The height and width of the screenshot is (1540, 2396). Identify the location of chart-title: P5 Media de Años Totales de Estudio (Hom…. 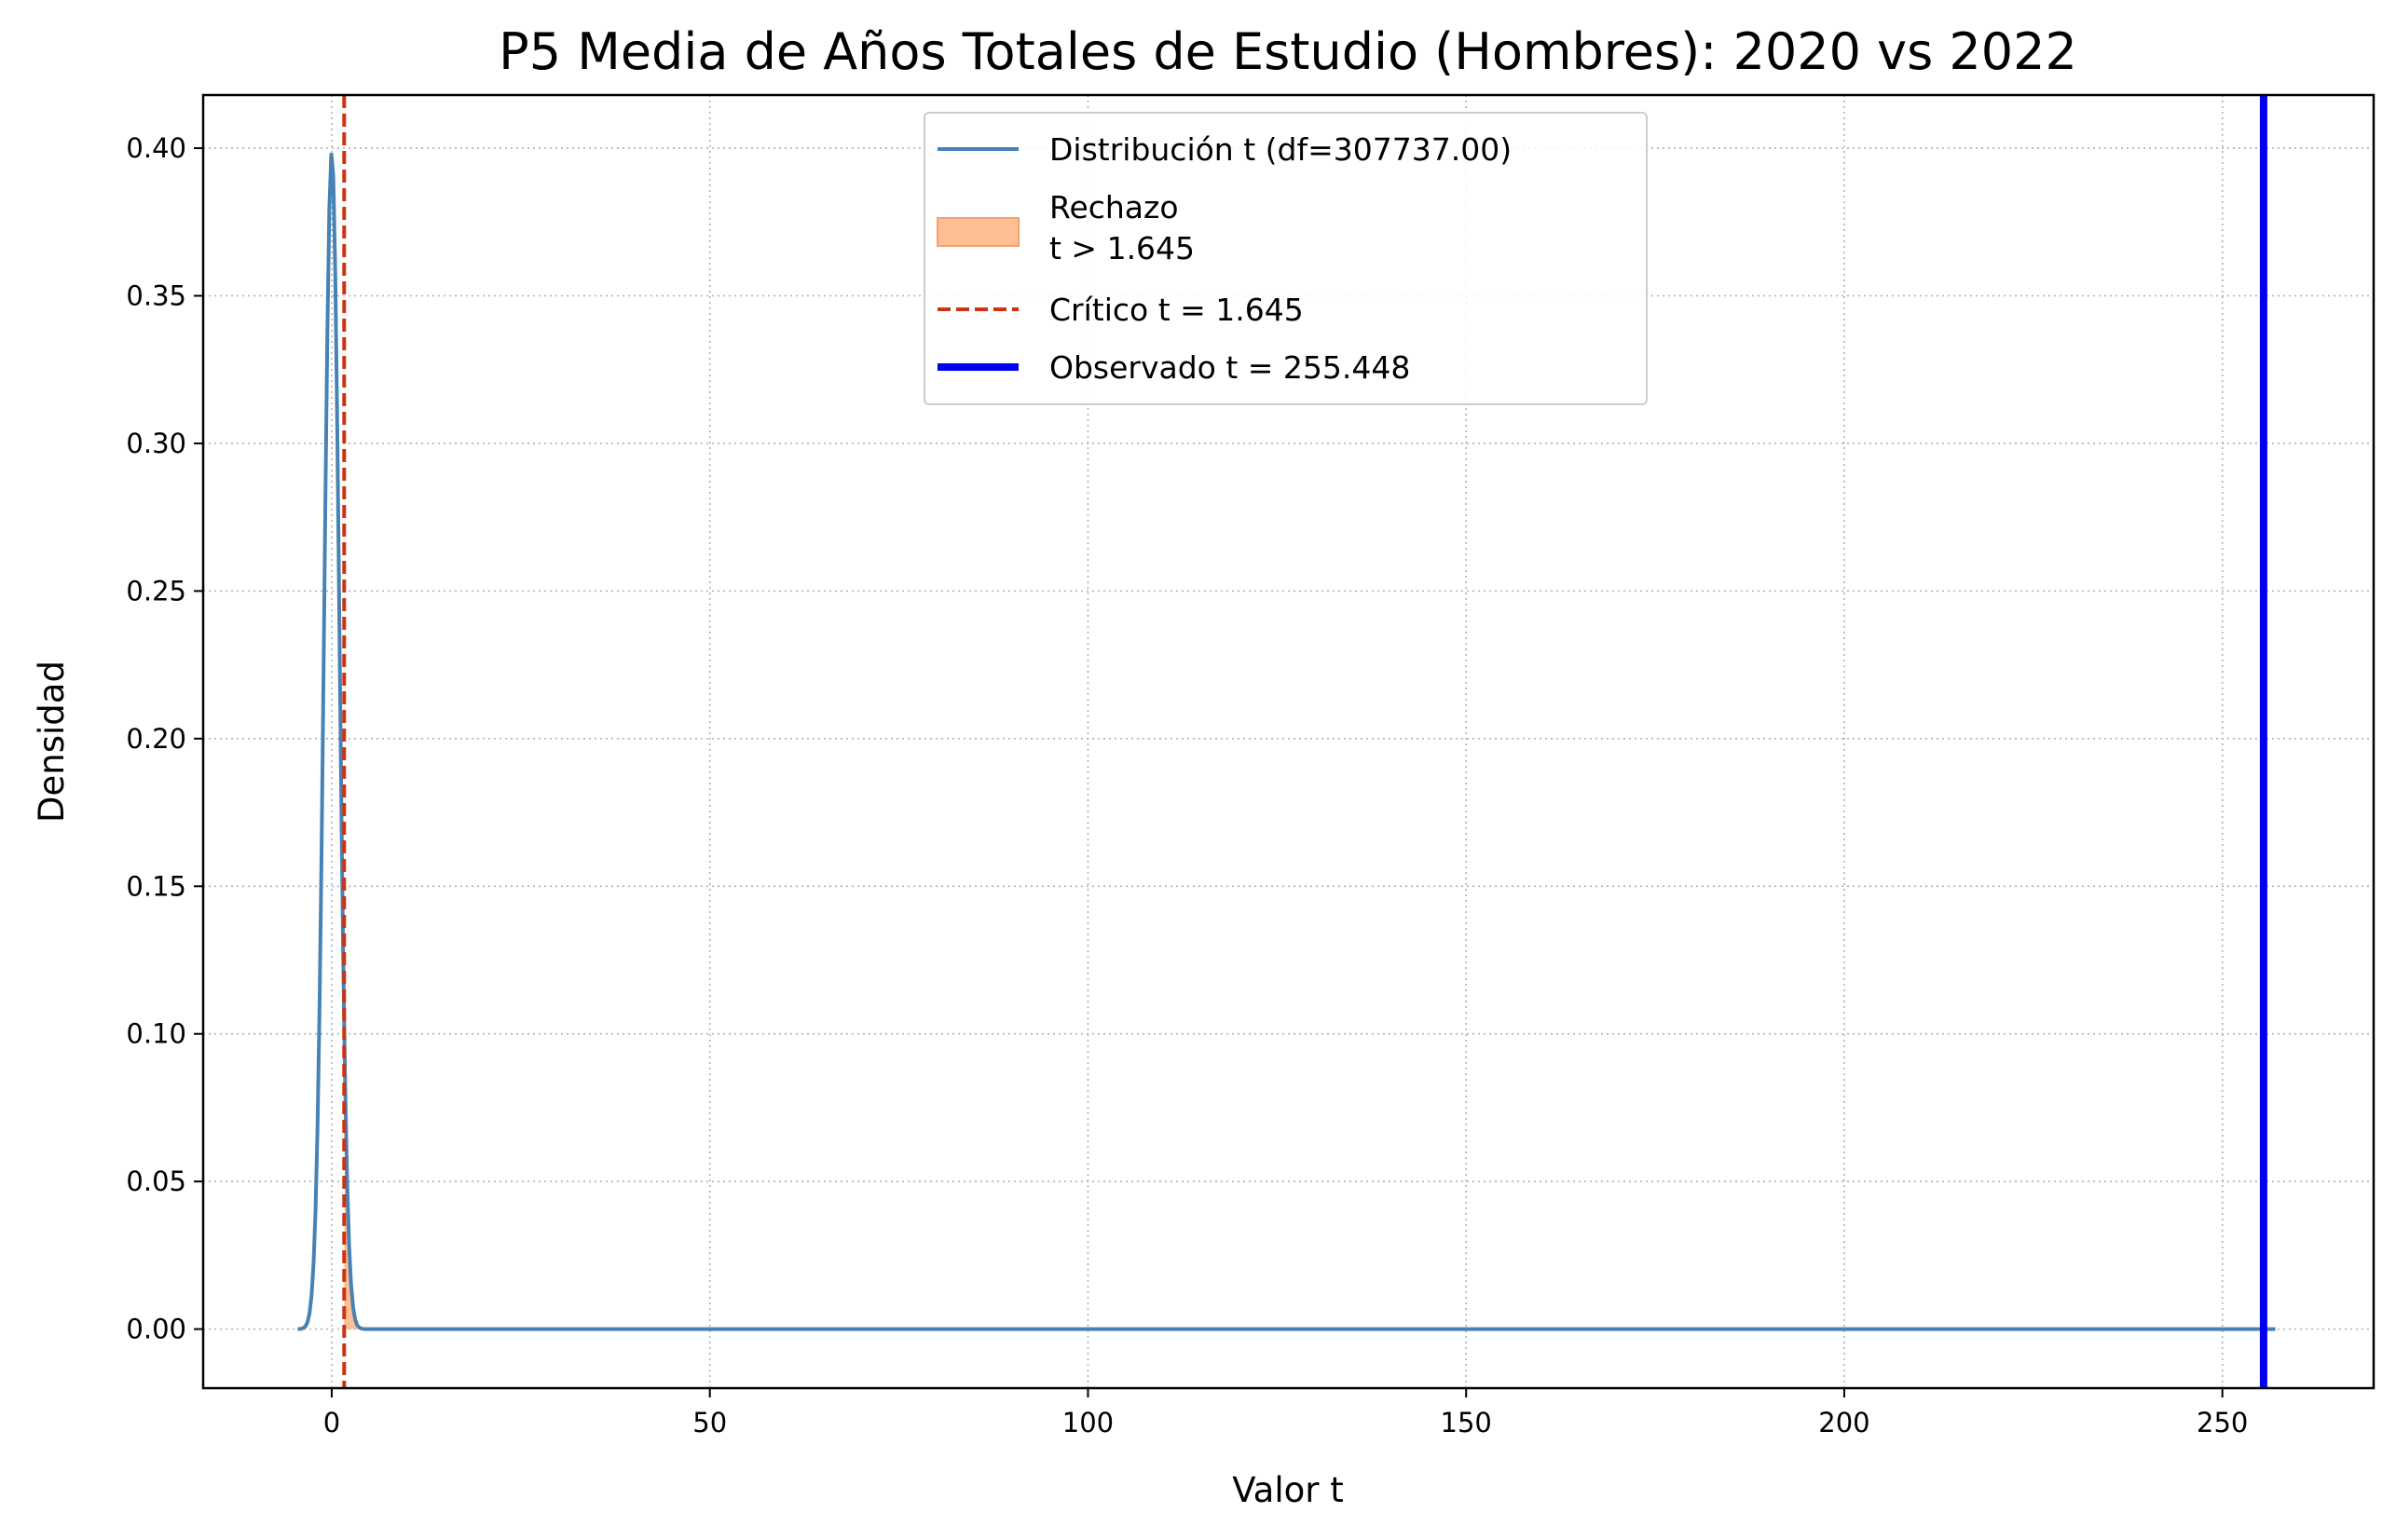
(1288, 51).